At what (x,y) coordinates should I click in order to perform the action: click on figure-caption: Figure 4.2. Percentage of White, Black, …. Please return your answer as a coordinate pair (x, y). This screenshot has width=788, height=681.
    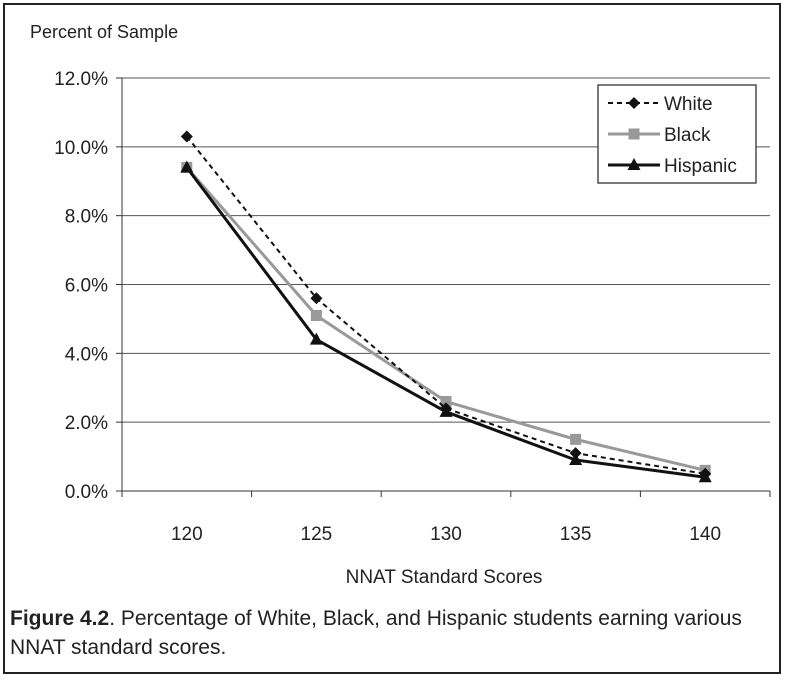
    Looking at the image, I should click on (395, 633).